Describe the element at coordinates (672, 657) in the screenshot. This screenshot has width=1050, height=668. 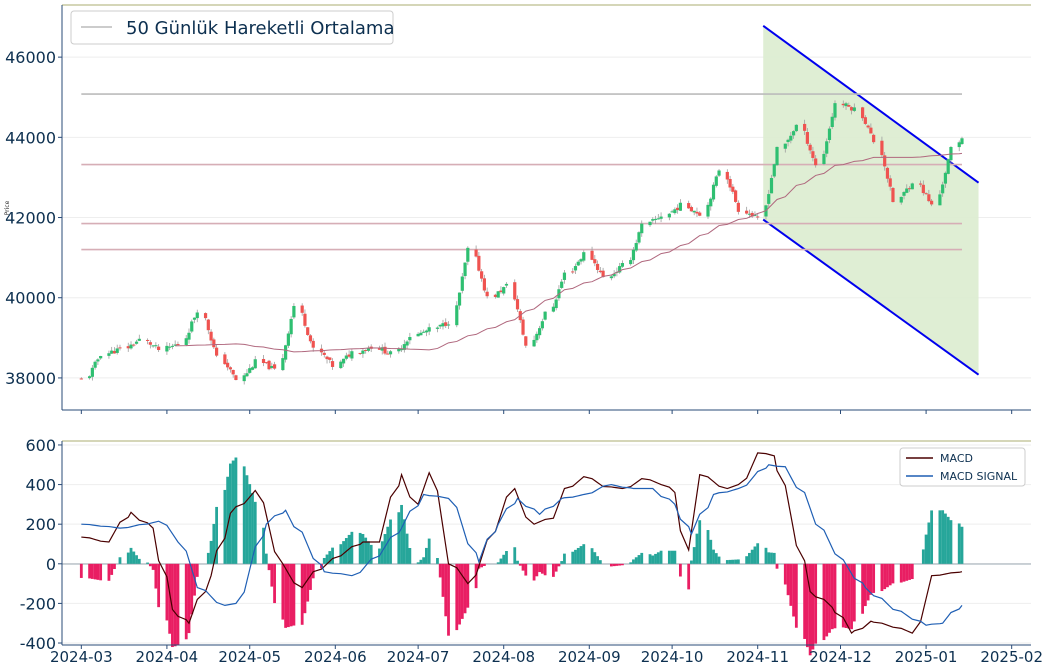
I see `x-tick-label: 2024-10` at that location.